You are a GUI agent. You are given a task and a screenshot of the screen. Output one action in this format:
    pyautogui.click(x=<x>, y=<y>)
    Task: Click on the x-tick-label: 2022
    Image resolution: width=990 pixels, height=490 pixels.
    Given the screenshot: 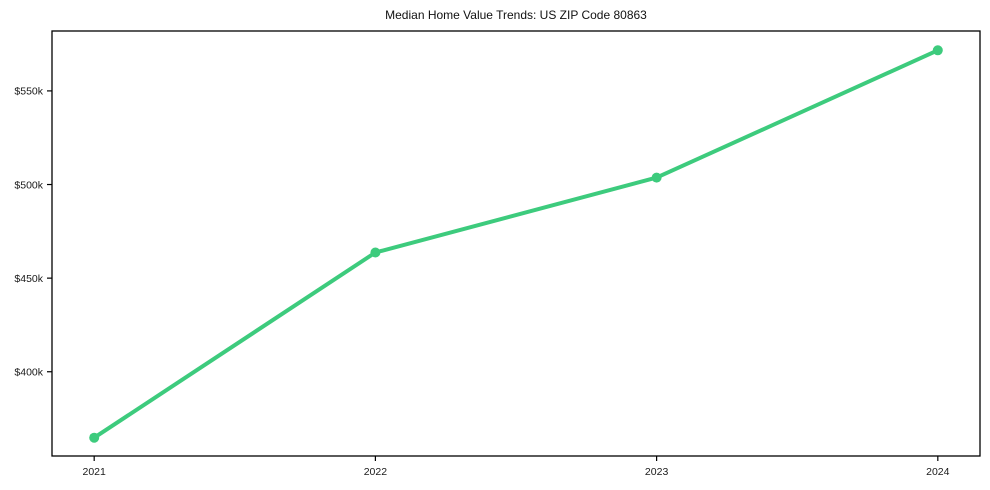 What is the action you would take?
    pyautogui.click(x=376, y=472)
    